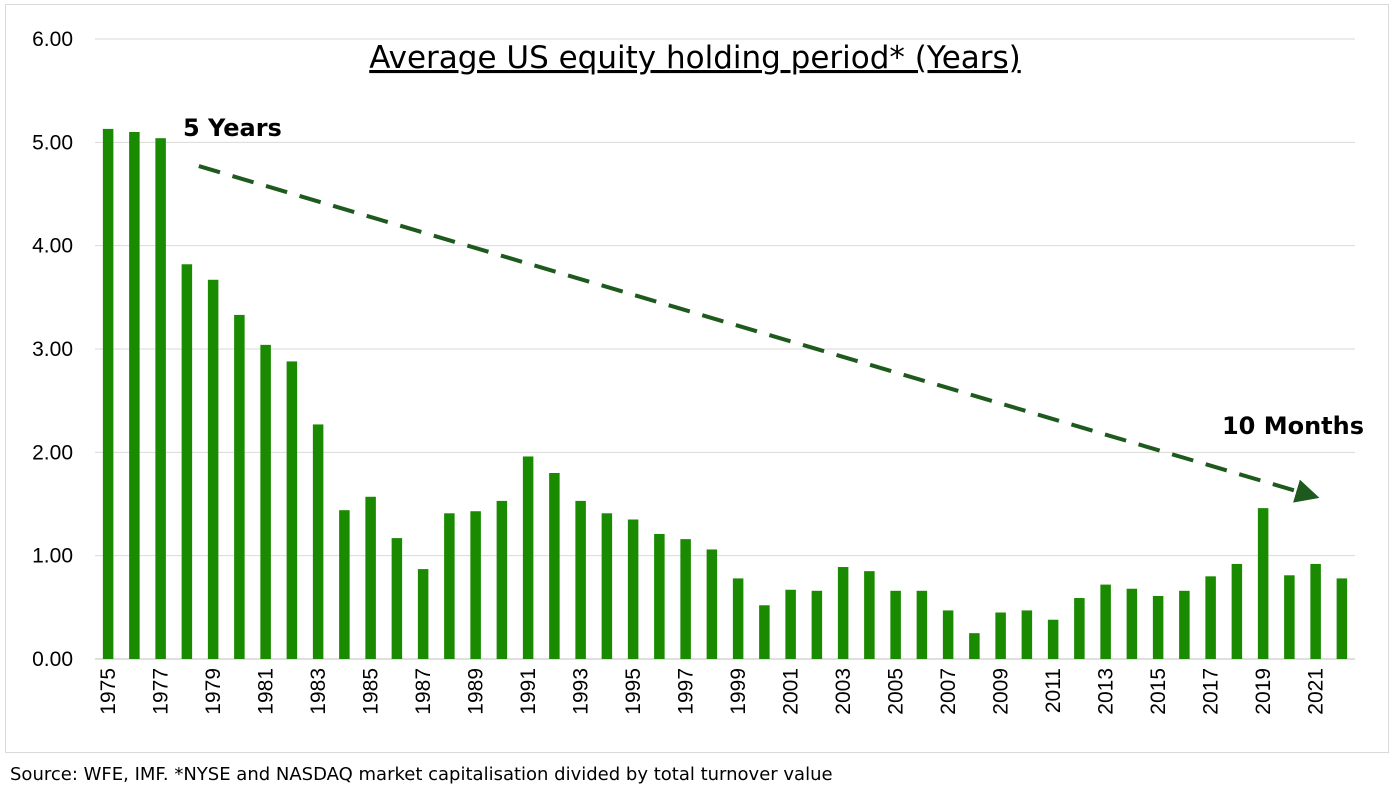 This screenshot has width=1400, height=802. I want to click on bar-1986, so click(397, 598).